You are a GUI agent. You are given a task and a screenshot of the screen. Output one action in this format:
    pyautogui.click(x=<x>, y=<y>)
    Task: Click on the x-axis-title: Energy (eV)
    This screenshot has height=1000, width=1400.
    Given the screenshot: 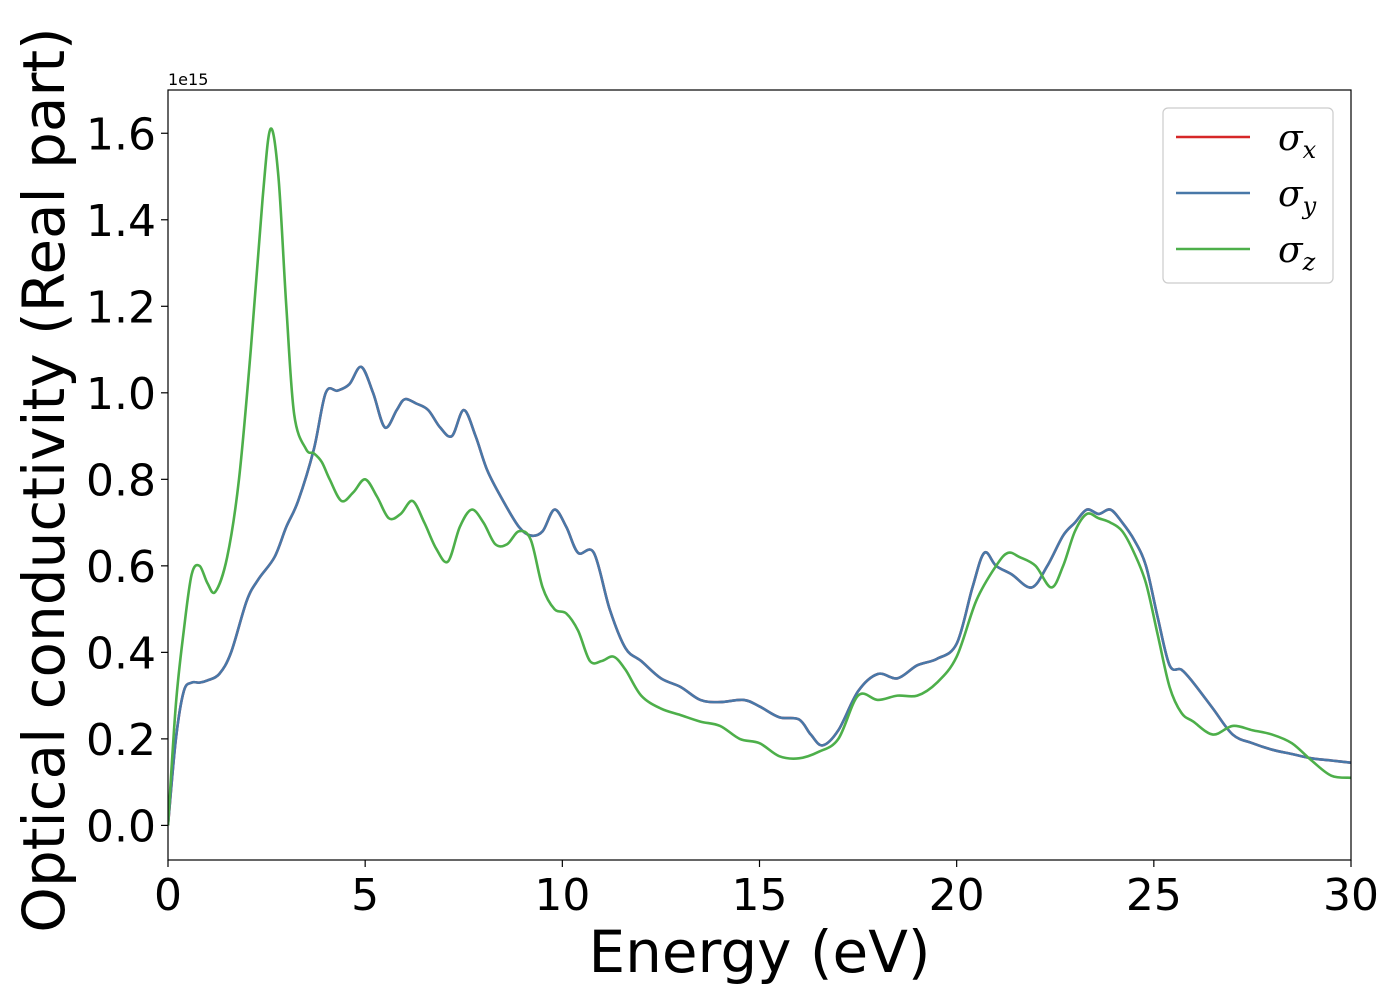 What is the action you would take?
    pyautogui.click(x=759, y=952)
    